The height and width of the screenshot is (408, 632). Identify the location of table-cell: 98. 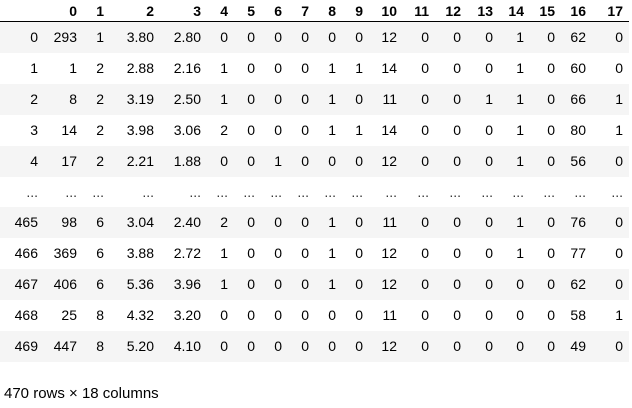
(69, 222).